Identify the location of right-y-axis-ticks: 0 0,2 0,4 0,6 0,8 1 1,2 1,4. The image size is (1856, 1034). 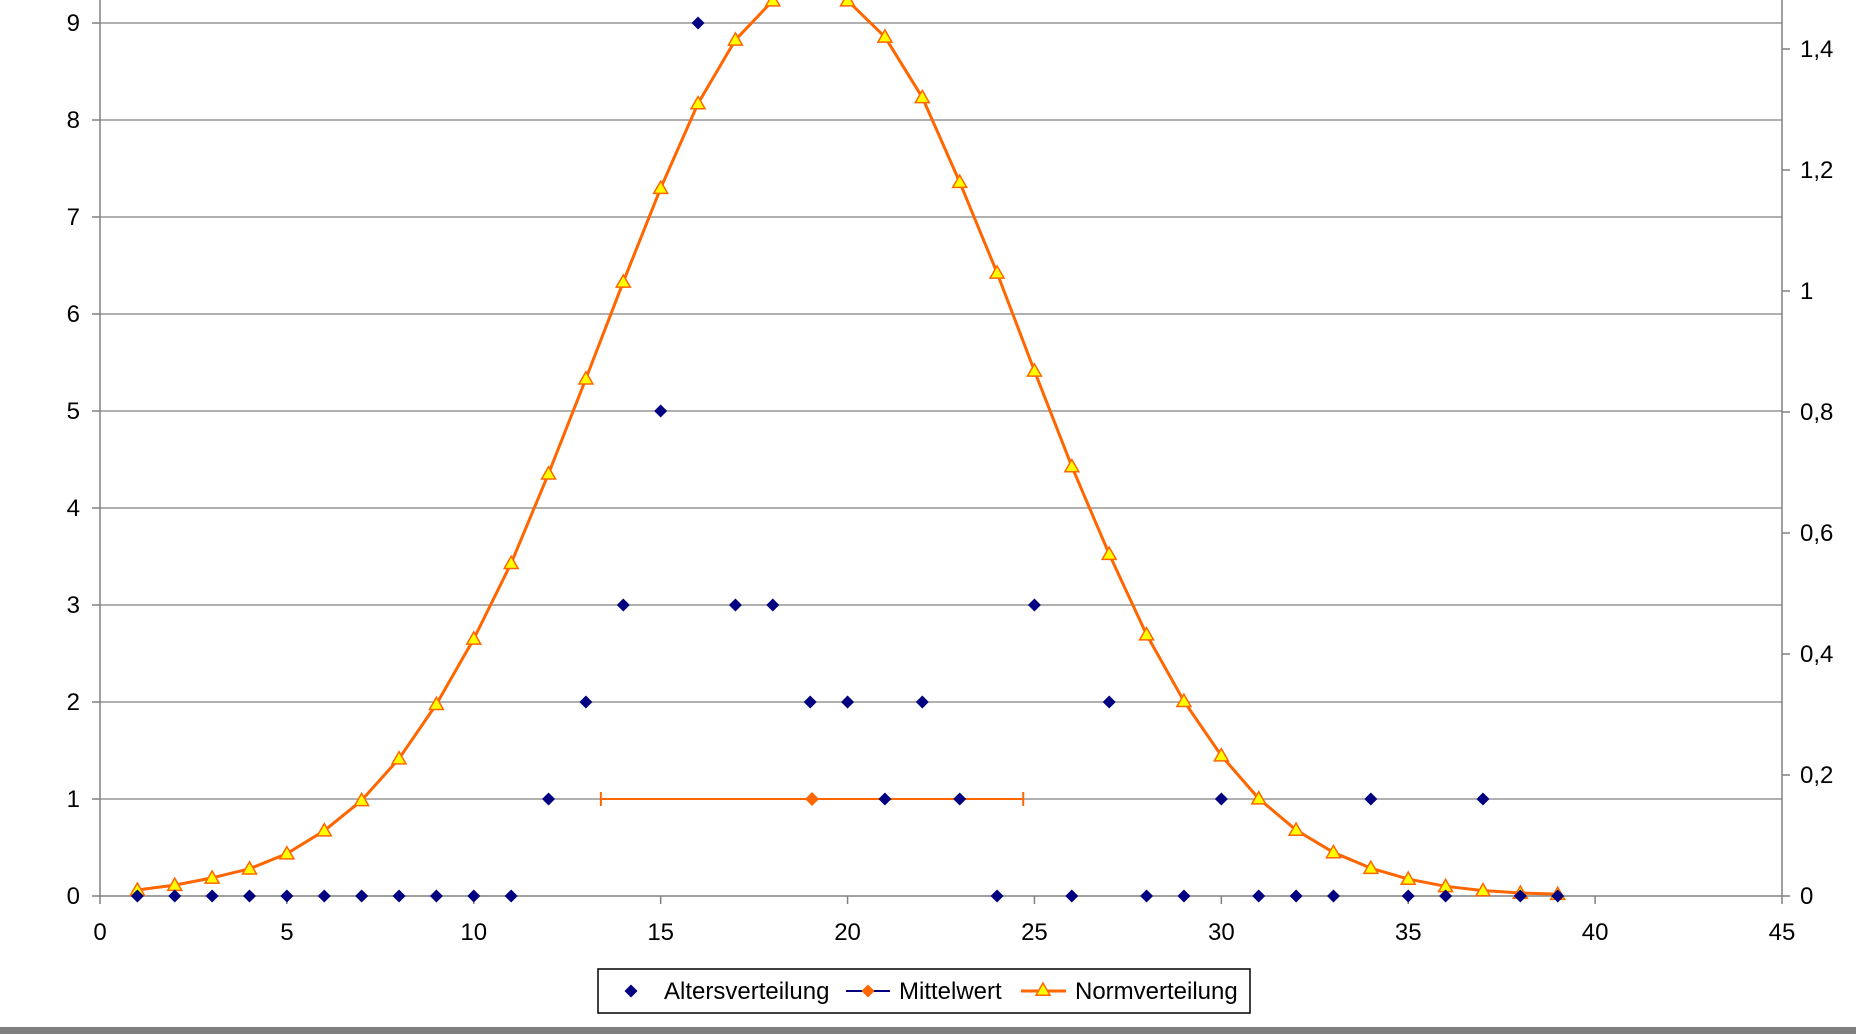
(1807, 473).